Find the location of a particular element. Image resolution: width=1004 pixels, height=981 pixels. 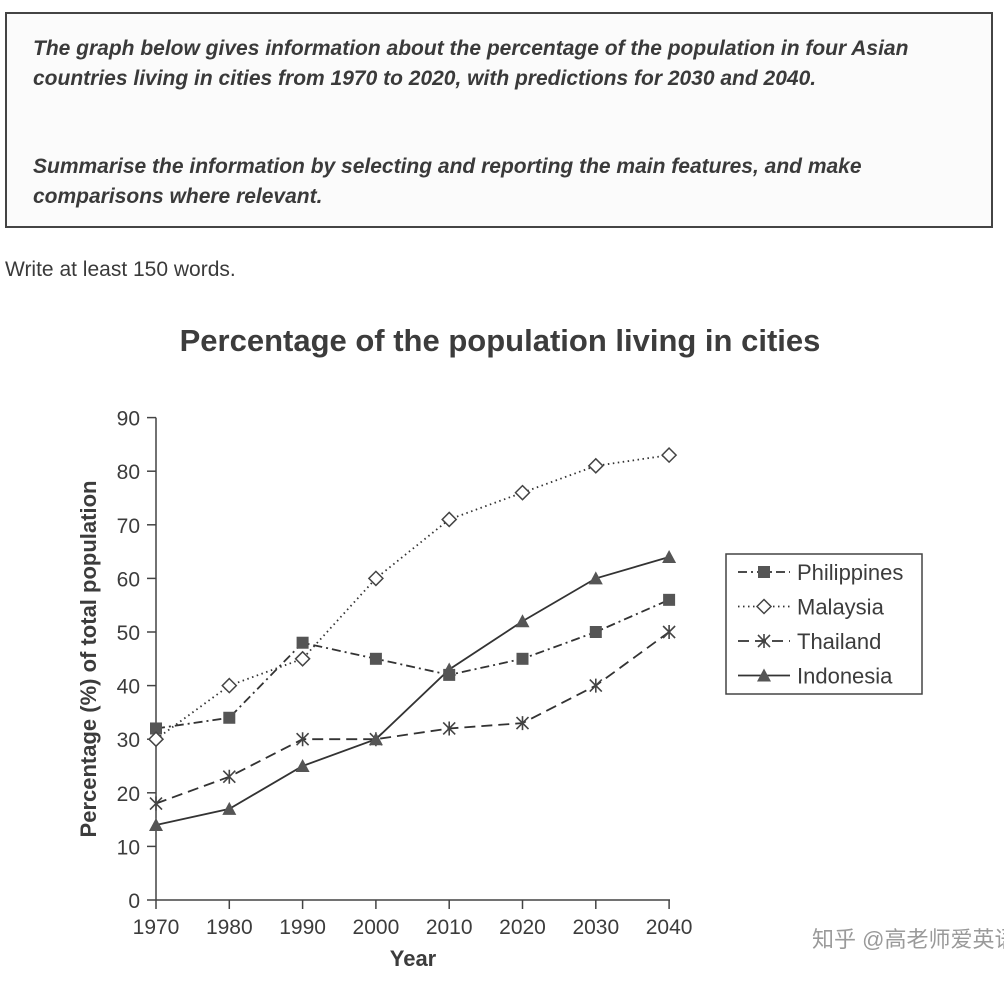

legend-label-malaysia: Malaysia is located at coordinates (841, 607).